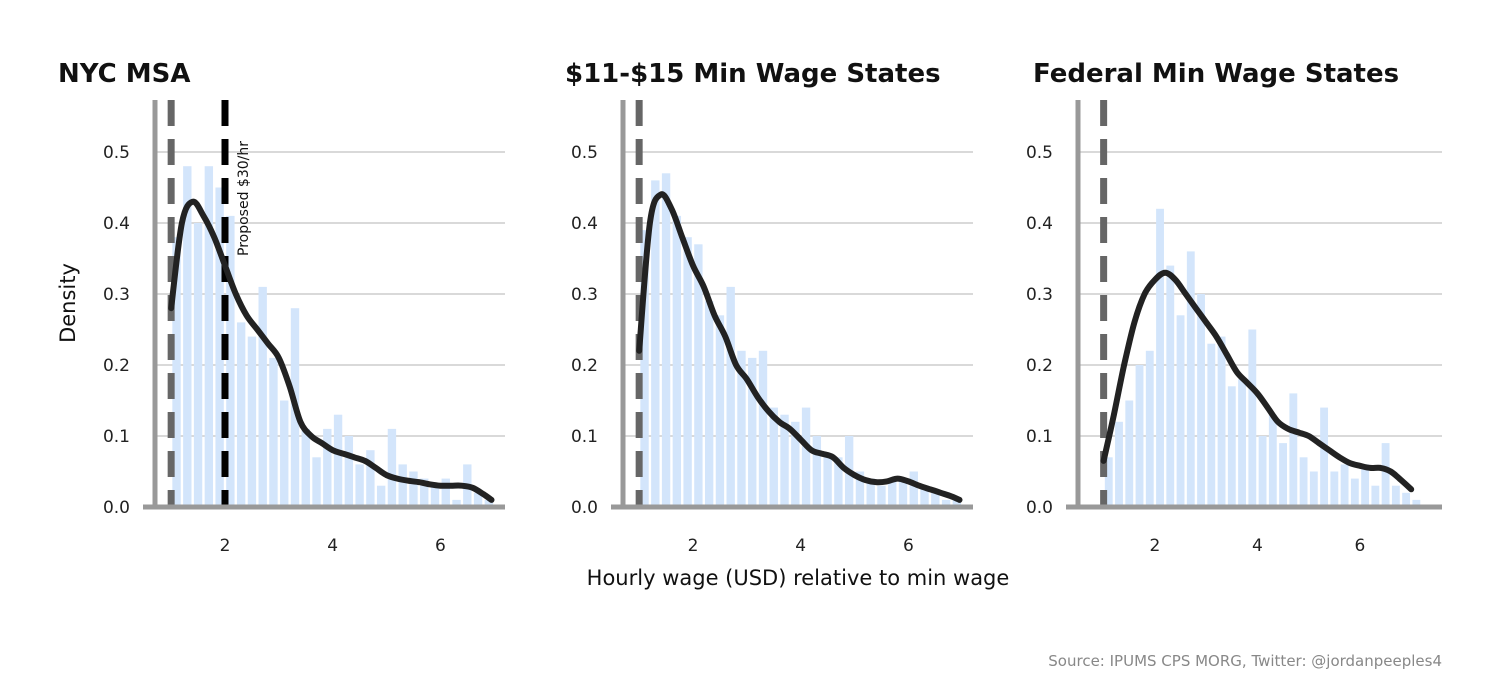  What do you see at coordinates (124, 74) in the screenshot?
I see `chart-title: NYC MSA` at bounding box center [124, 74].